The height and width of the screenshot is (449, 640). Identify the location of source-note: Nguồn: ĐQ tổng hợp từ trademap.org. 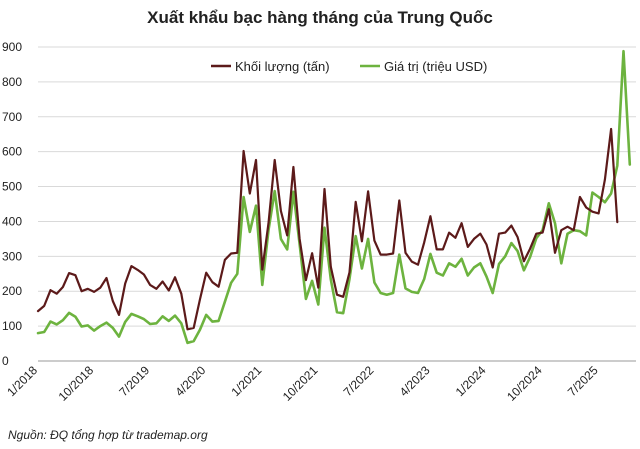
(108, 435).